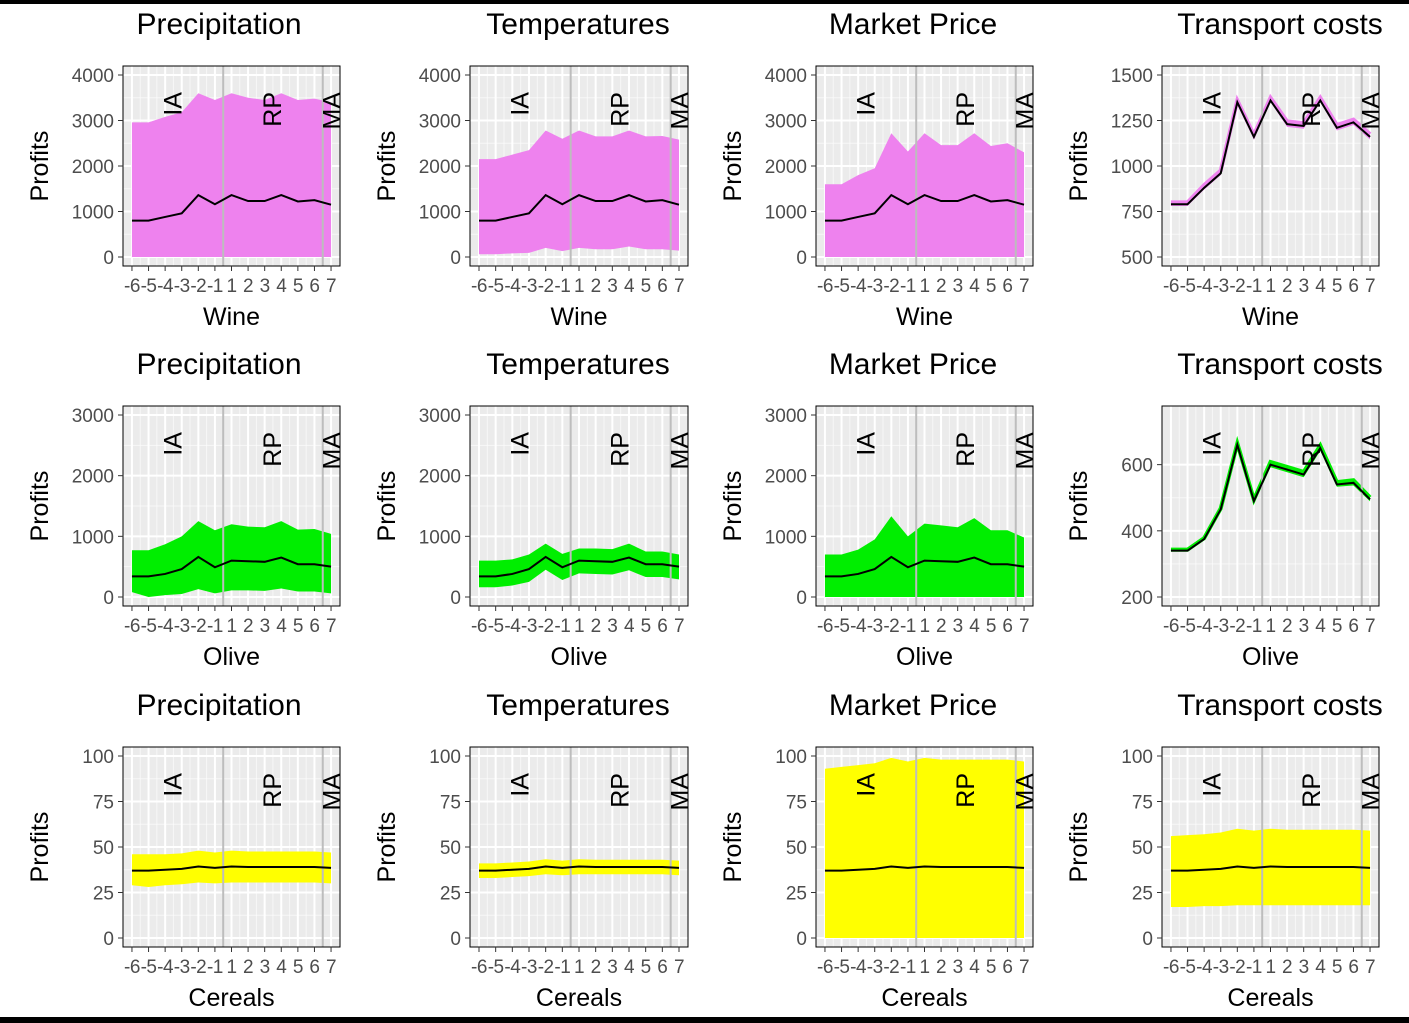 This screenshot has width=1409, height=1023. What do you see at coordinates (1137, 258) in the screenshot?
I see `y-tick-label: 500` at bounding box center [1137, 258].